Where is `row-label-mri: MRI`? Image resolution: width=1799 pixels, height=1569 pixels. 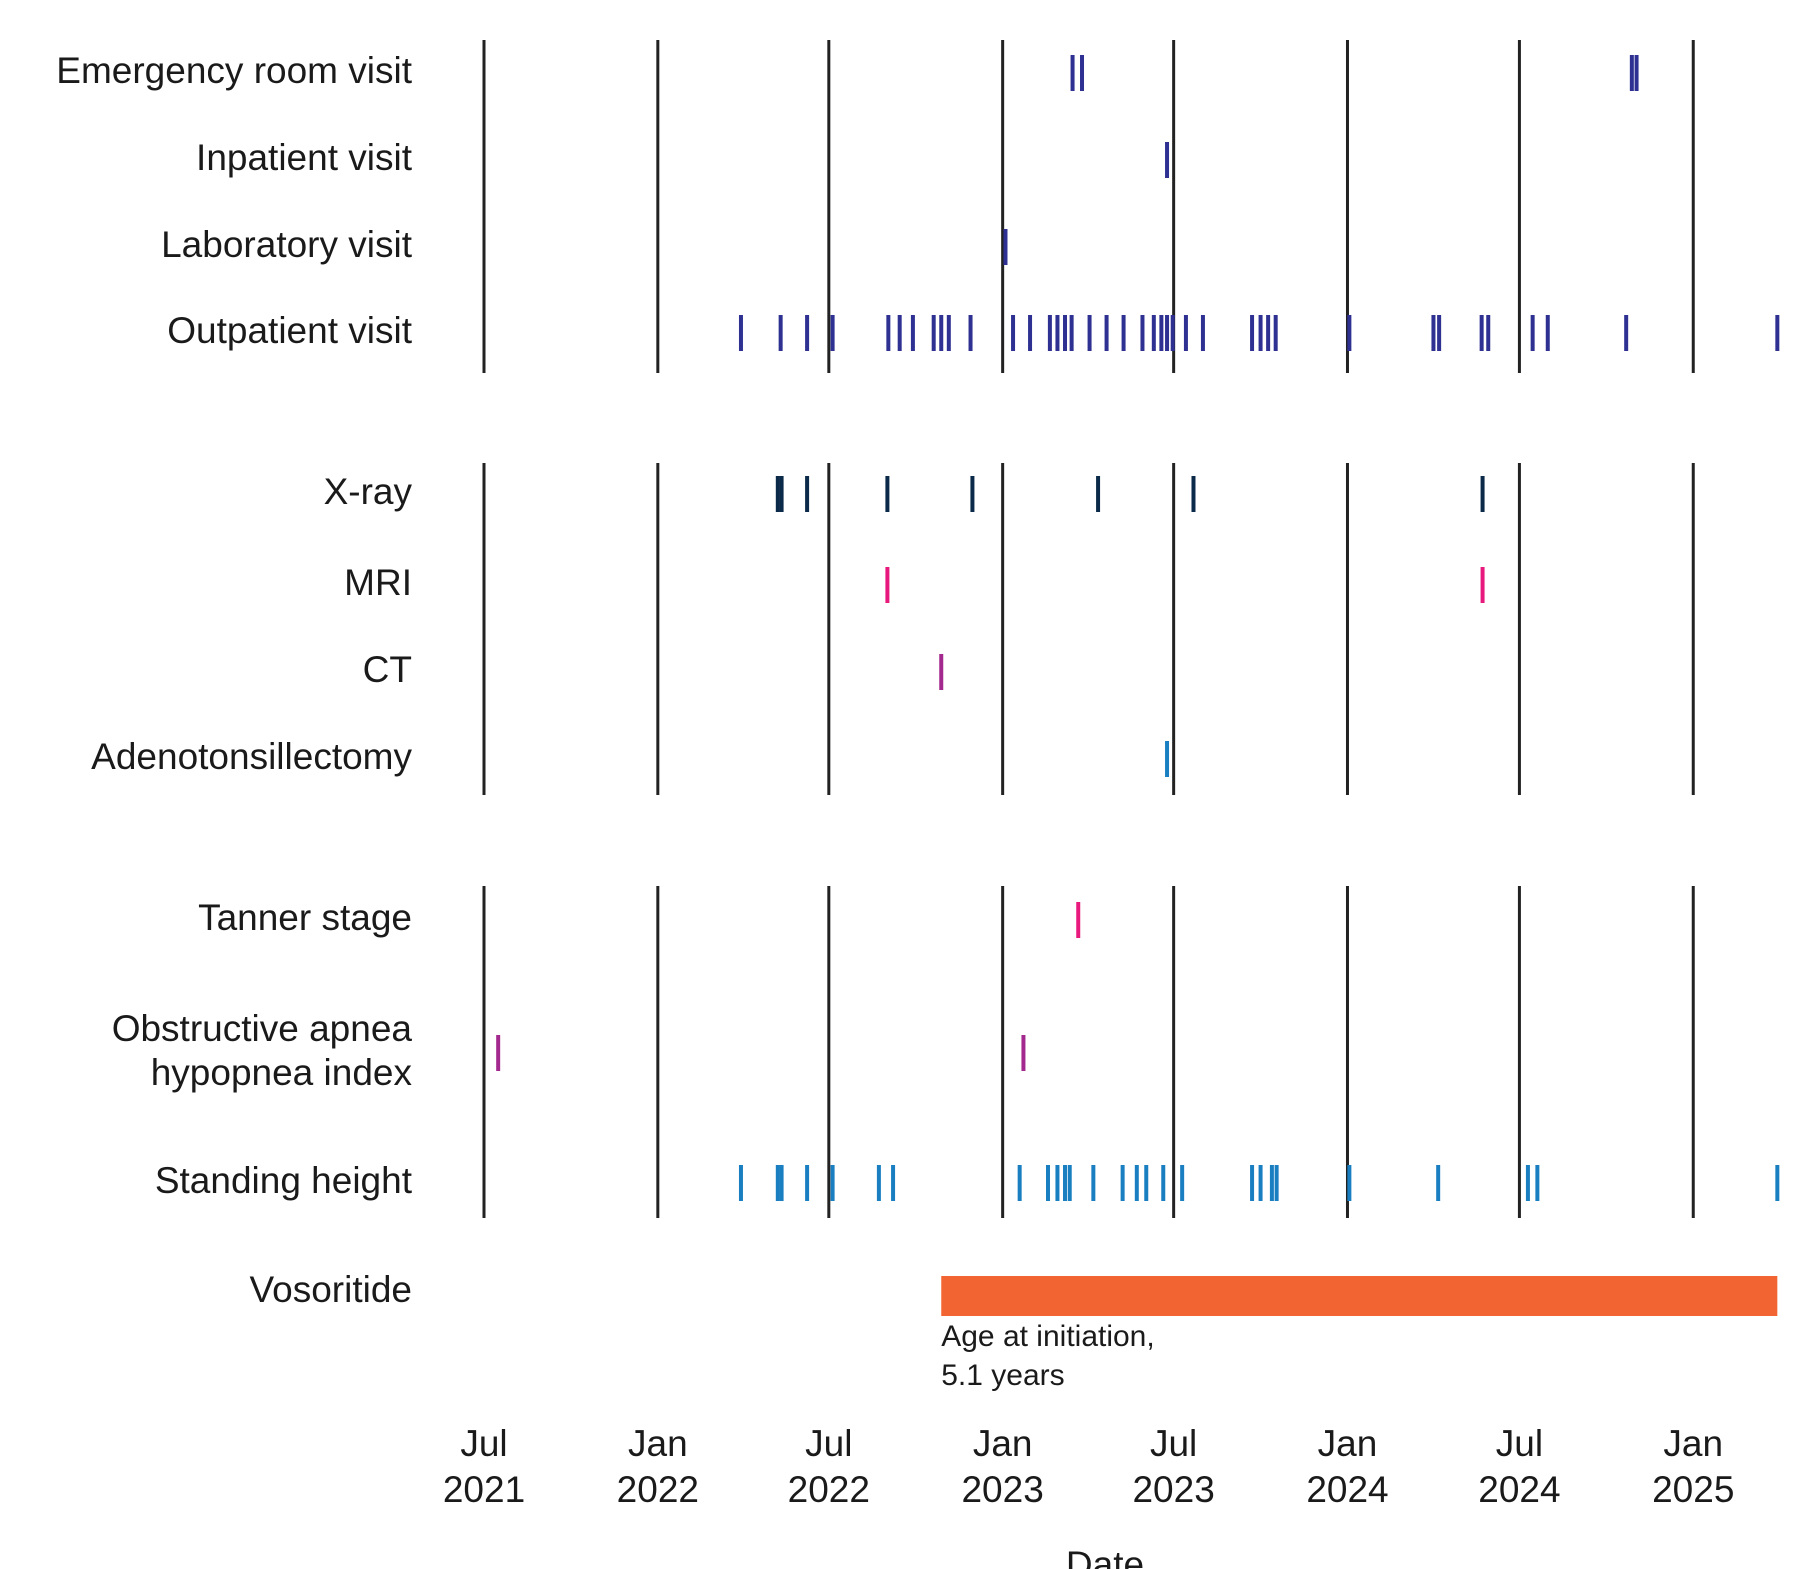 row-label-mri: MRI is located at coordinates (378, 582).